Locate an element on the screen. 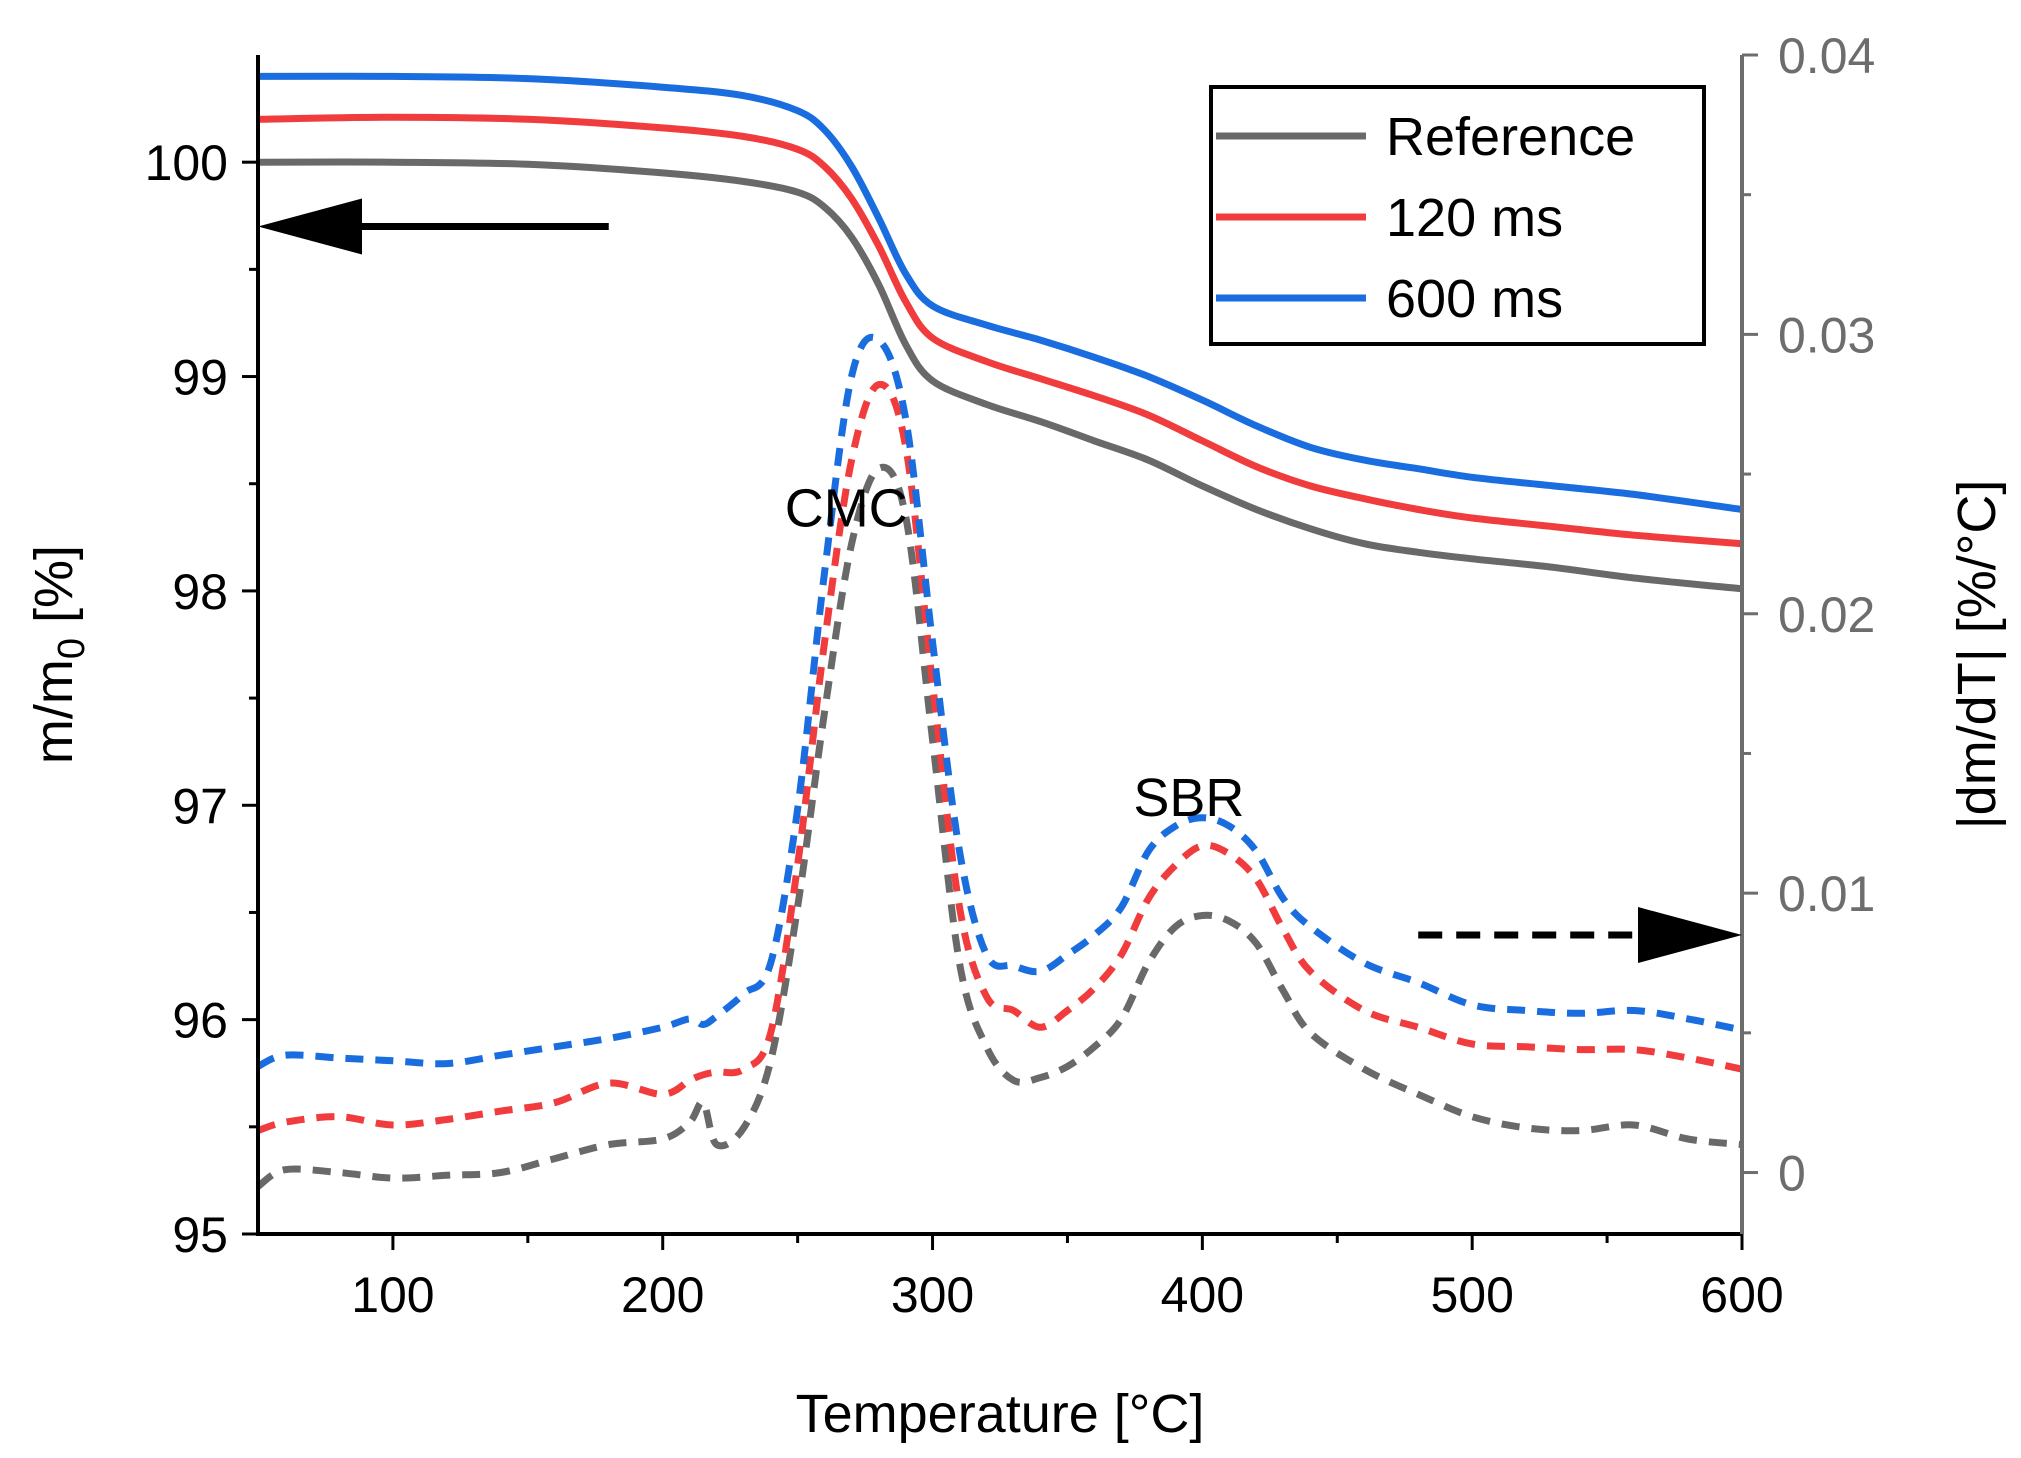  left-tick-label: 96 is located at coordinates (200, 1021).